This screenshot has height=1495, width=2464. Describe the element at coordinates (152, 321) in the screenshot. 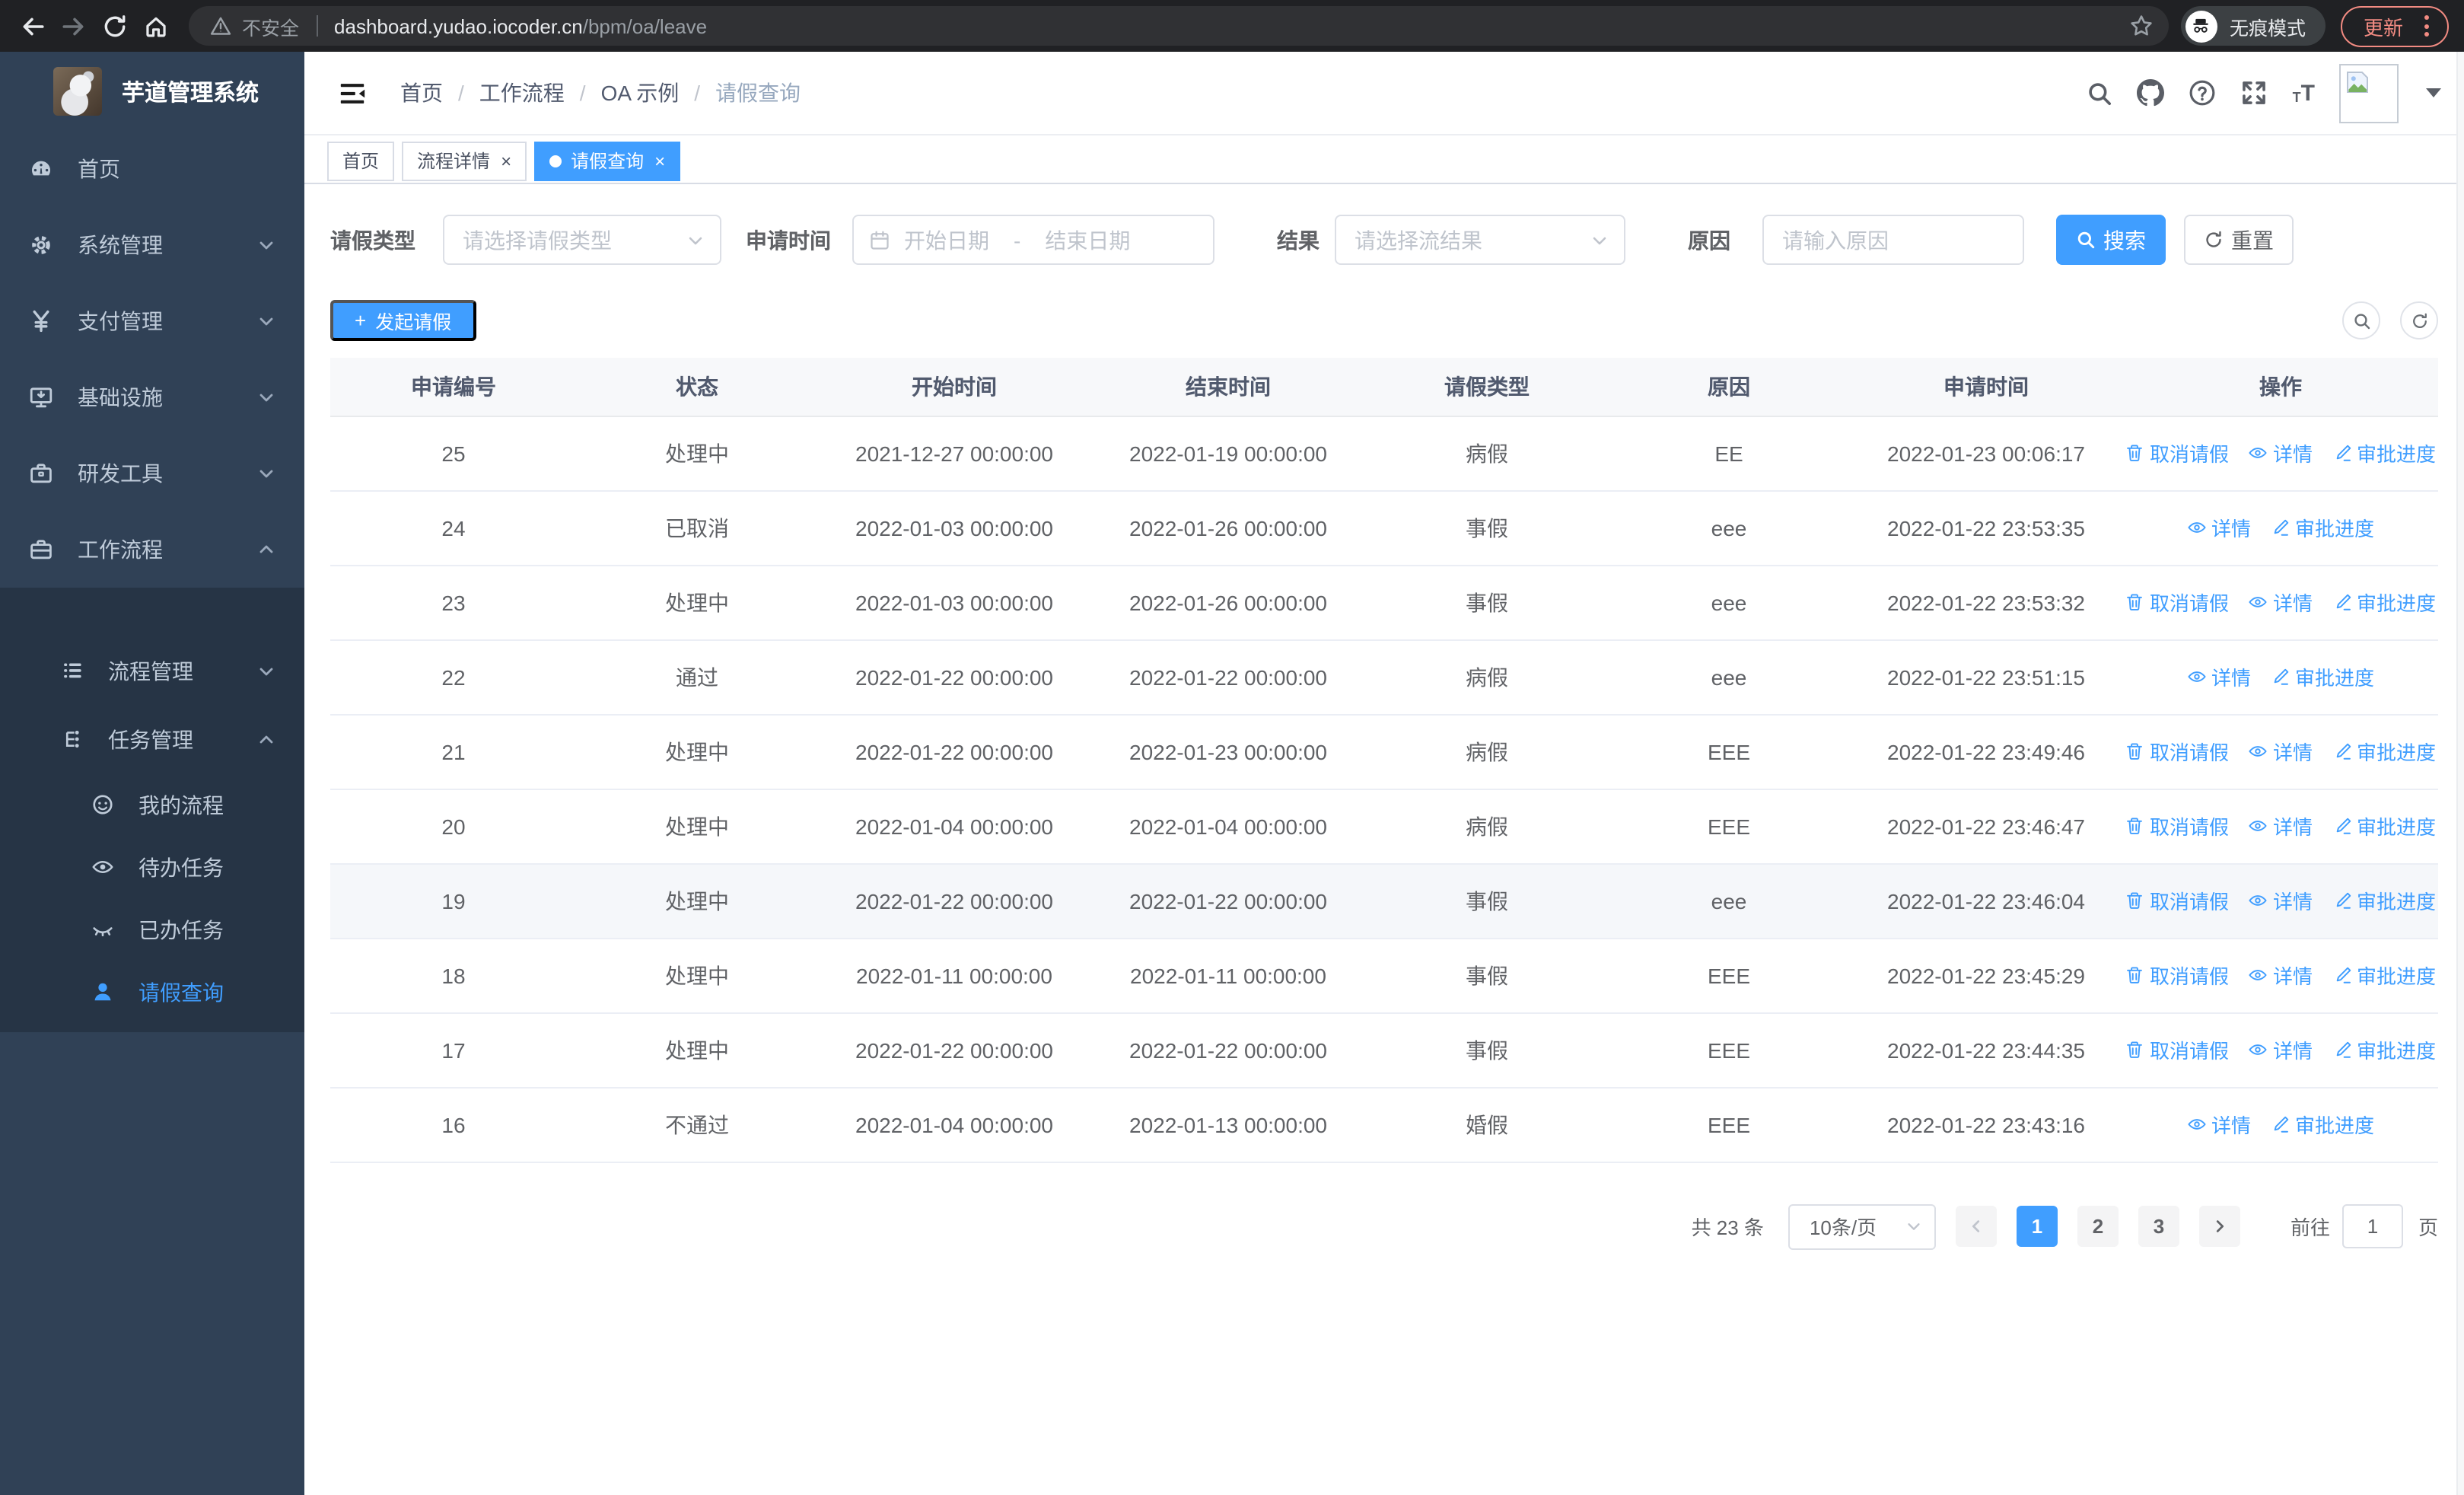

I see `sidebar-item-payment: 支付管理` at that location.